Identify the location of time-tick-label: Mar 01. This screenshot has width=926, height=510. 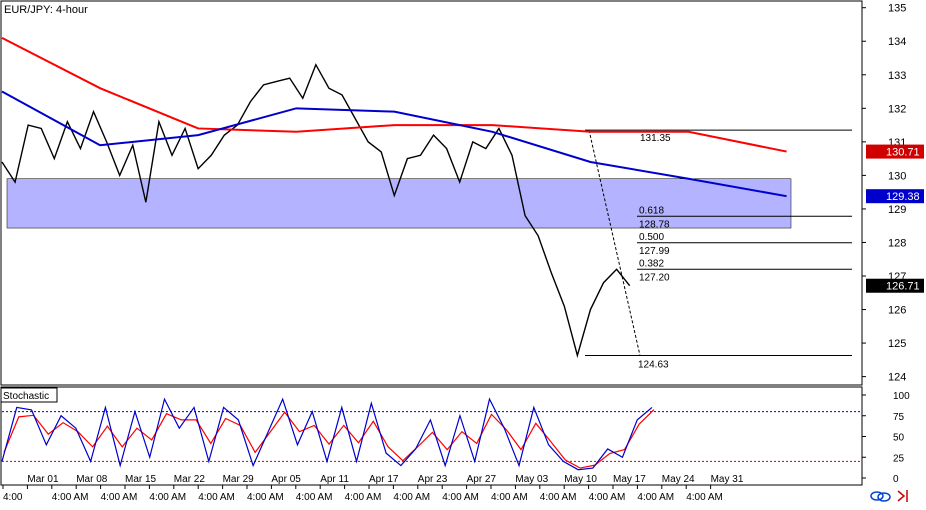
(43, 479).